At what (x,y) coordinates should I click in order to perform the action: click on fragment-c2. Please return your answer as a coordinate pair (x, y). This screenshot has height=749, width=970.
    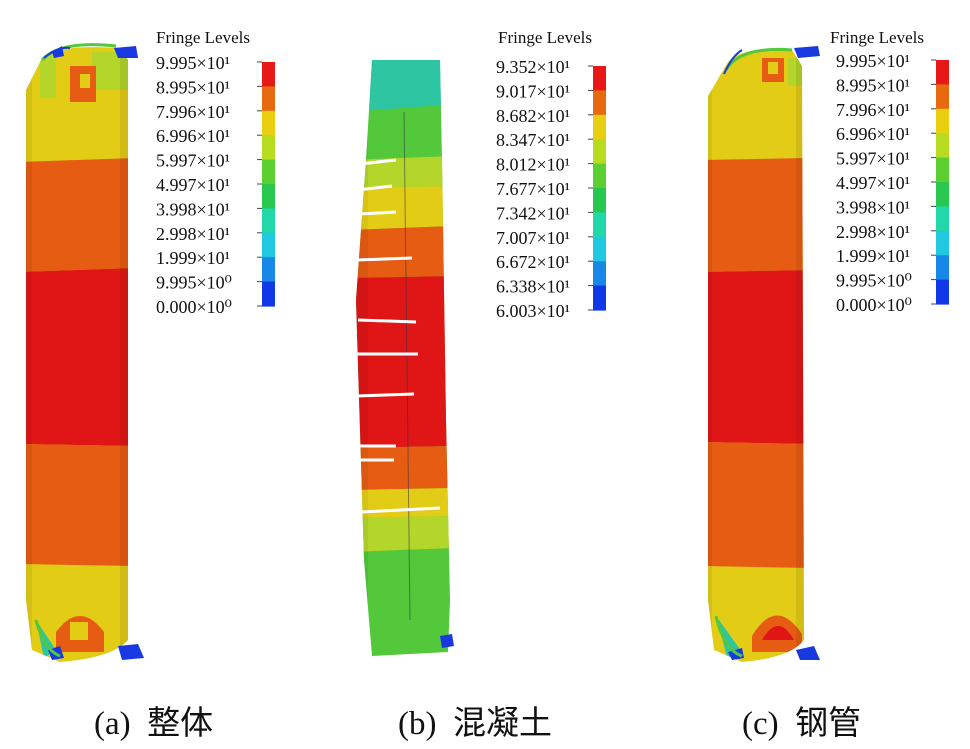
    Looking at the image, I should click on (808, 653).